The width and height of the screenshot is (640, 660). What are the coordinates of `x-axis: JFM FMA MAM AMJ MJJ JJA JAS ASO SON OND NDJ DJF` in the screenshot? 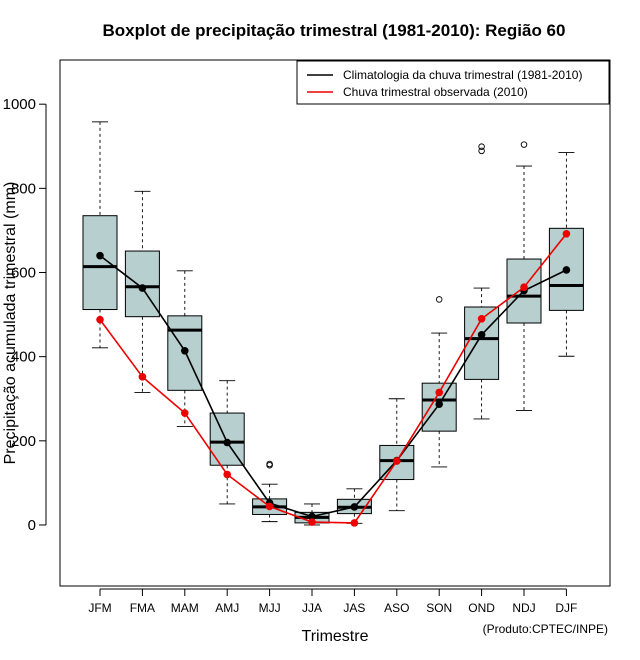 It's located at (332, 601).